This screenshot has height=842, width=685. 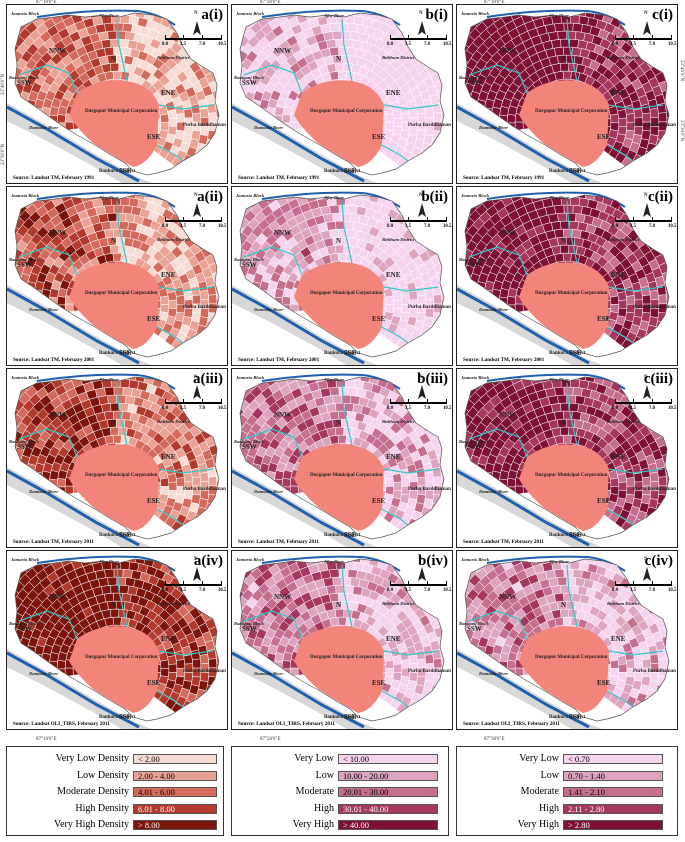 What do you see at coordinates (511, 724) in the screenshot?
I see `panel-source: Source: Landsat OLI_TIRS, February 2011` at bounding box center [511, 724].